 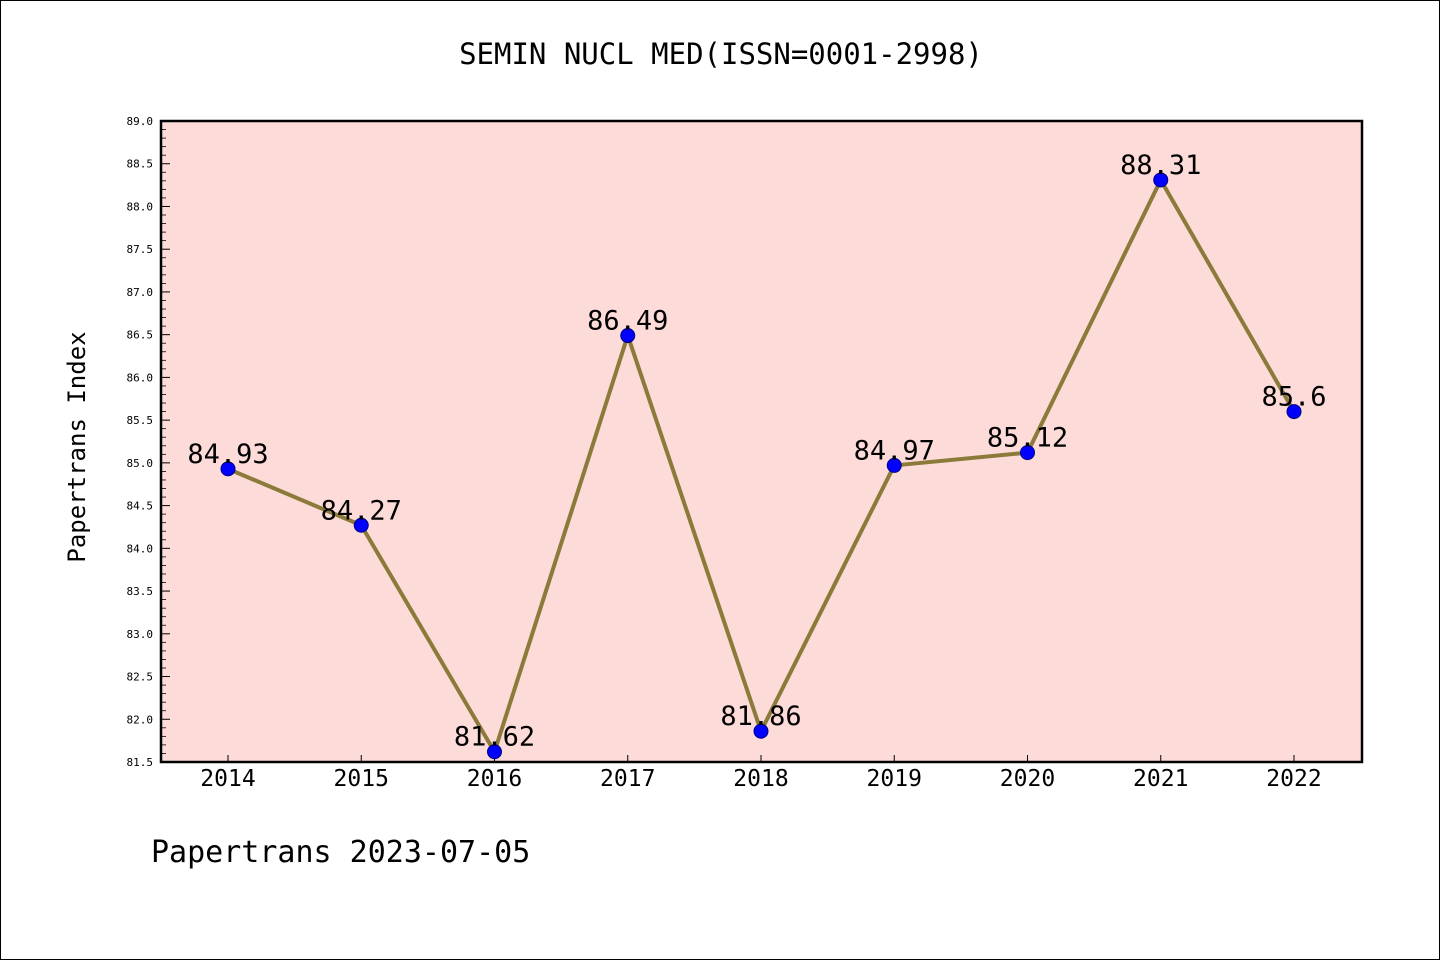 What do you see at coordinates (140, 677) in the screenshot?
I see `y-tick-label: 82.5` at bounding box center [140, 677].